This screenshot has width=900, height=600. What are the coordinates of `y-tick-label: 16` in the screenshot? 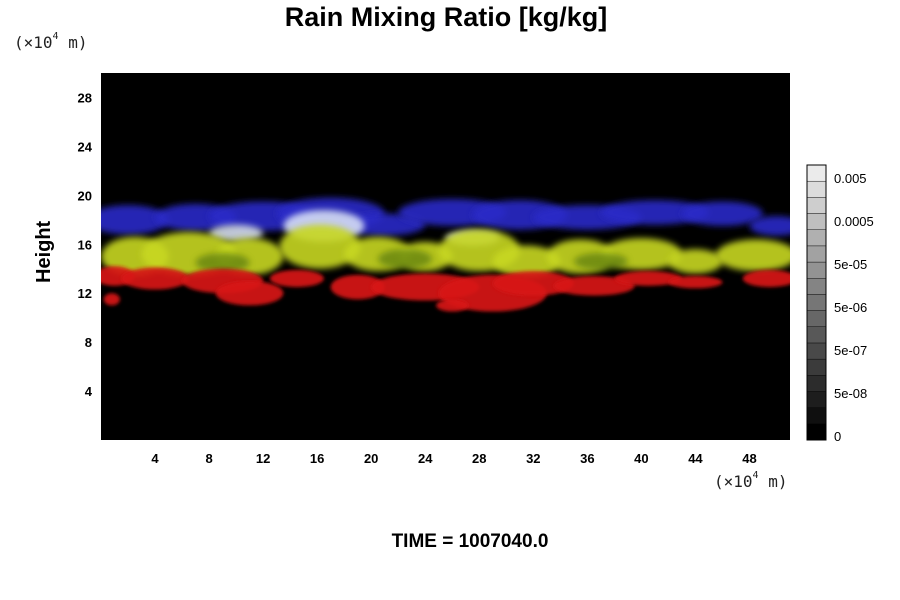 It's located at (85, 244).